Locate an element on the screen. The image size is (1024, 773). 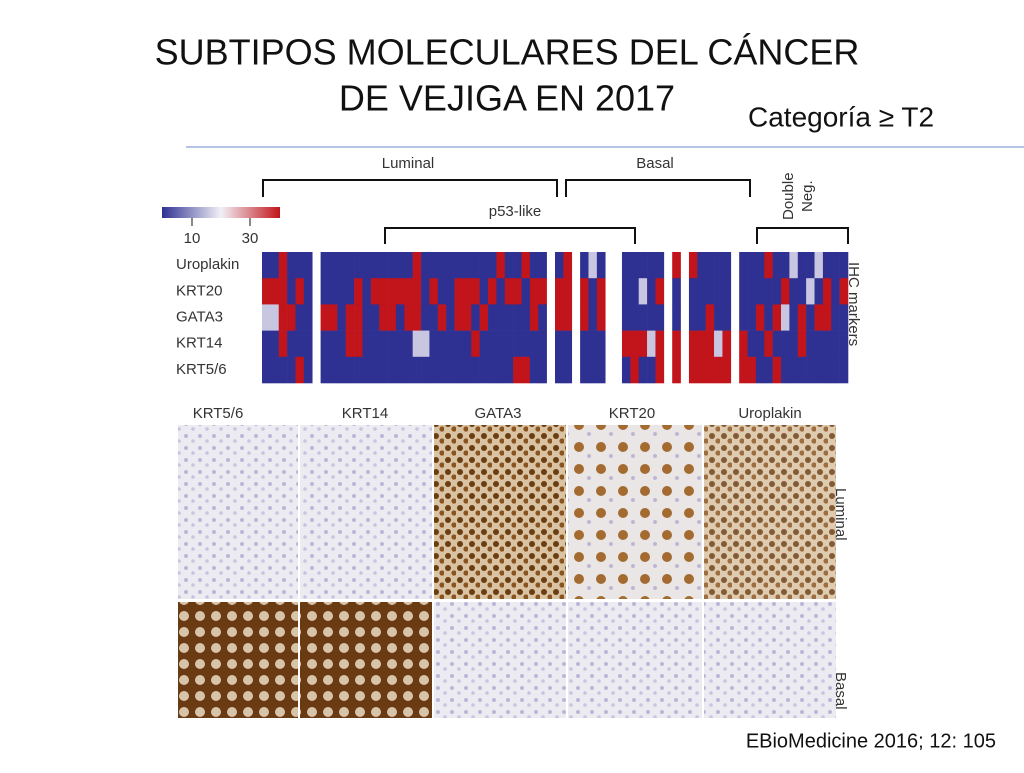
scale-label: 10 is located at coordinates (192, 238).